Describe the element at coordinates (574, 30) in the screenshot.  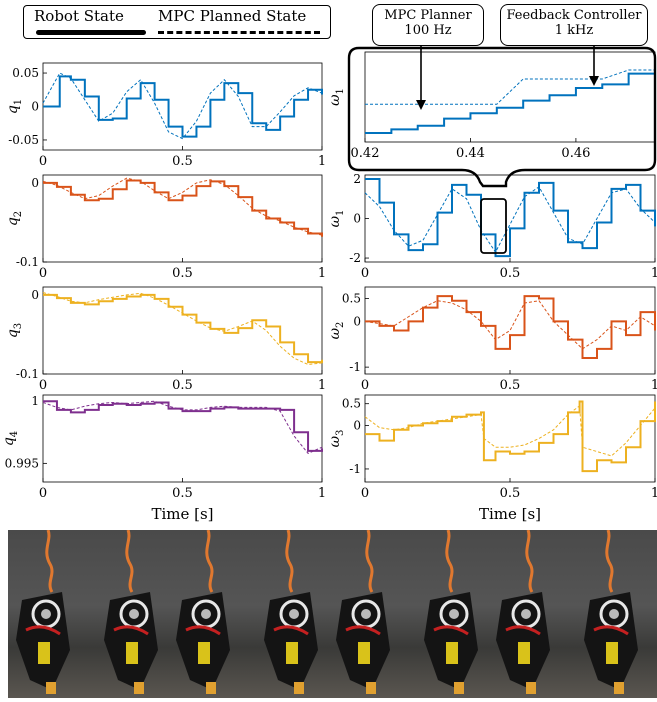
I see `feedback-controller-rate: 1 kHz` at that location.